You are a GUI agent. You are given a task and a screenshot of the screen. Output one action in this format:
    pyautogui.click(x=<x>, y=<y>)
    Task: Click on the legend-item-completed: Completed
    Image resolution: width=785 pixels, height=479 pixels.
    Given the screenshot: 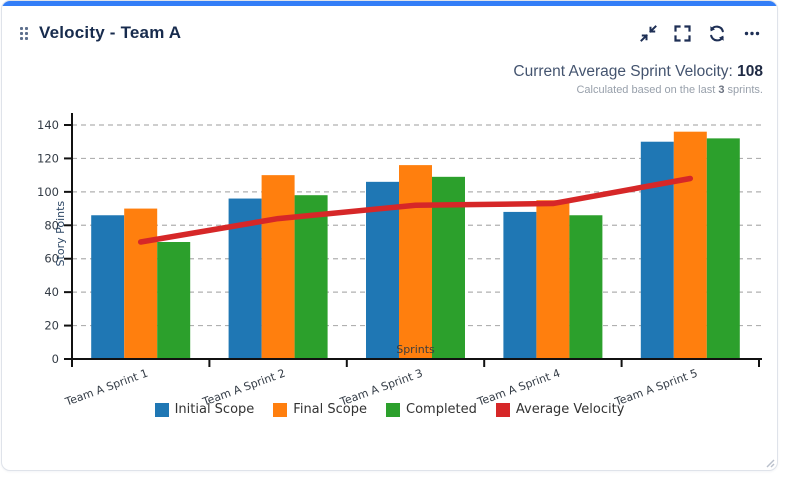 What is the action you would take?
    pyautogui.click(x=431, y=409)
    